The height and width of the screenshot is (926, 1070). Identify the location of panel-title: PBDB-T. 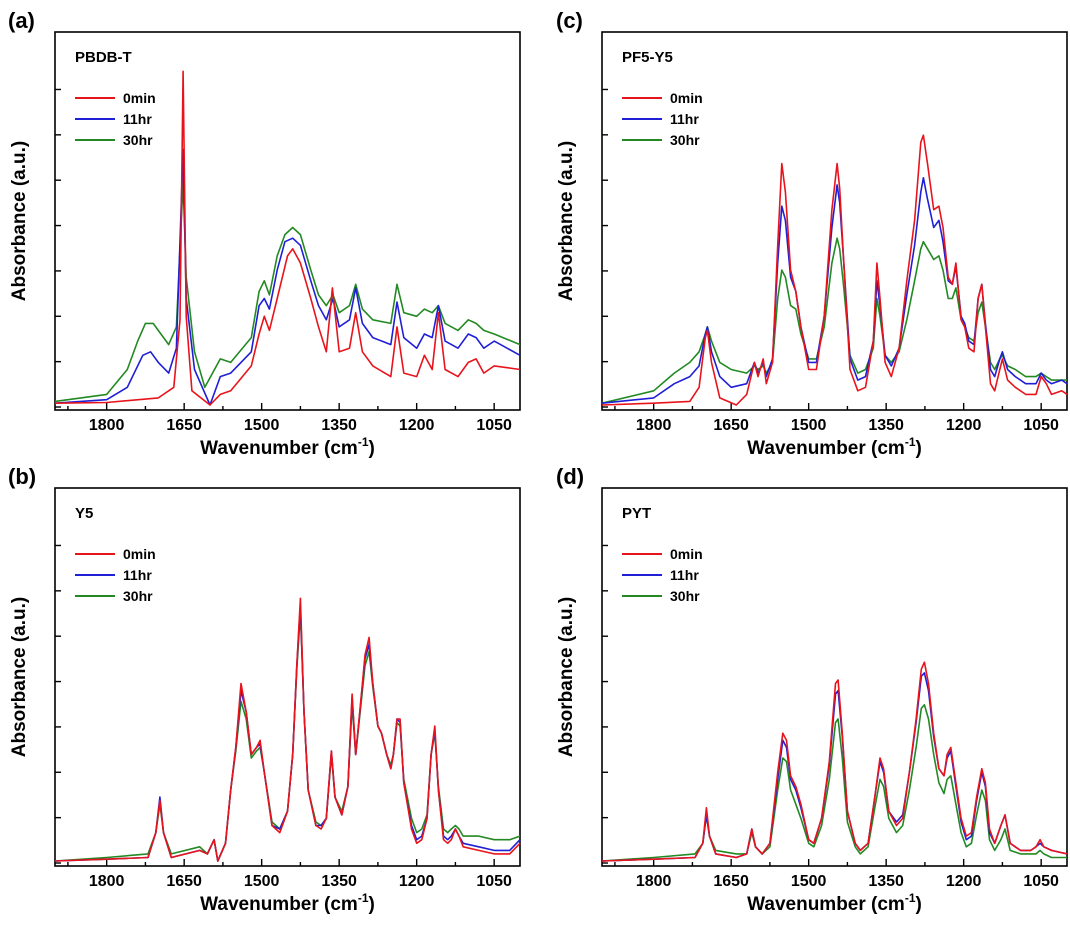
(103, 57).